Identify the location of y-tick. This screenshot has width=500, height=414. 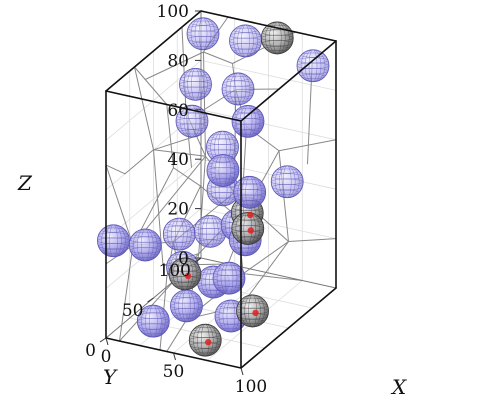
(103, 340).